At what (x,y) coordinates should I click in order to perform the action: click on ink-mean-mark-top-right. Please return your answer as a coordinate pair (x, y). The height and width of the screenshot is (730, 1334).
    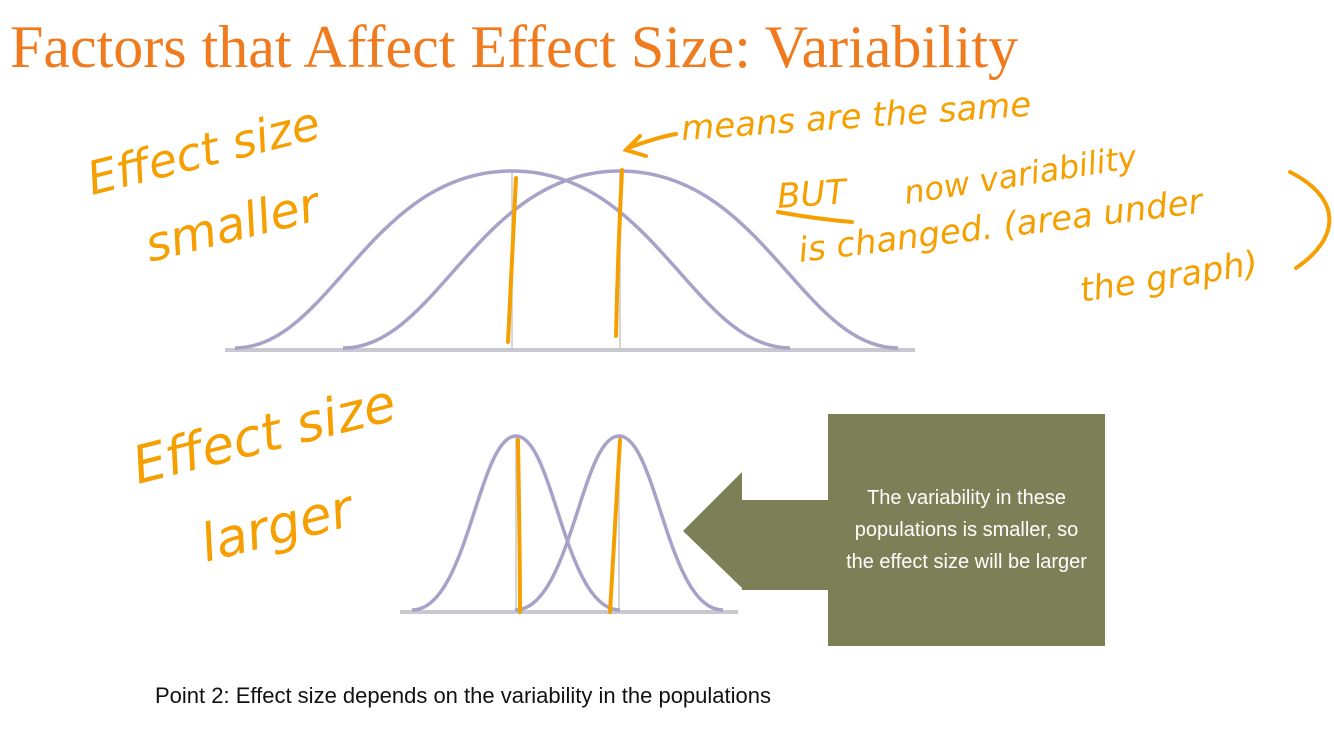
    Looking at the image, I should click on (619, 253).